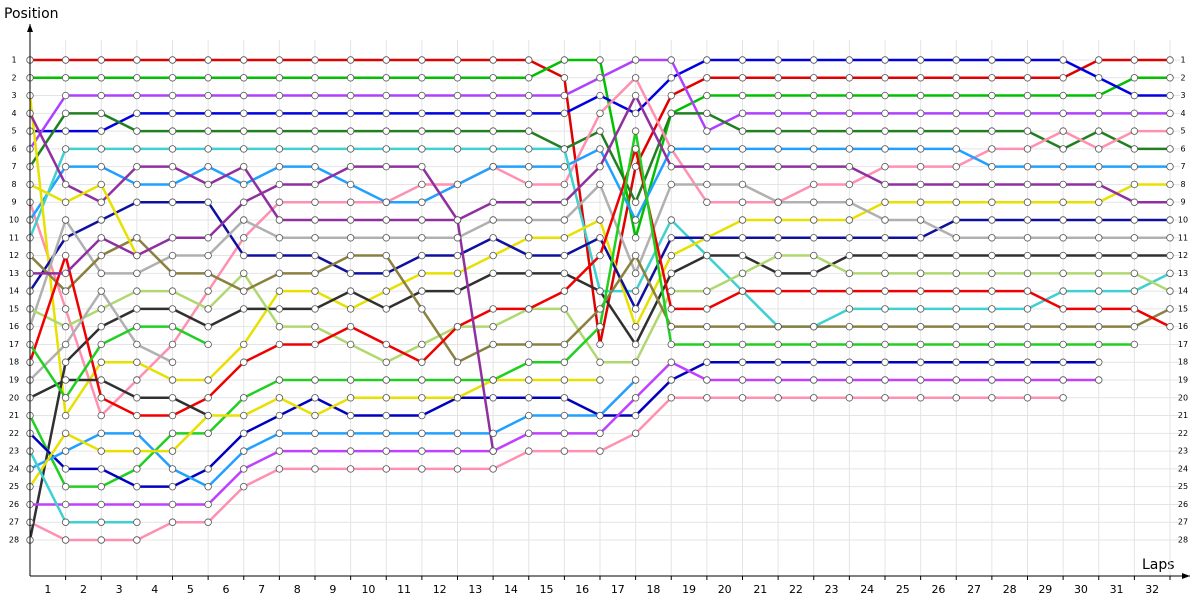 This screenshot has height=600, width=1200. I want to click on y-axis-label: Position, so click(31, 14).